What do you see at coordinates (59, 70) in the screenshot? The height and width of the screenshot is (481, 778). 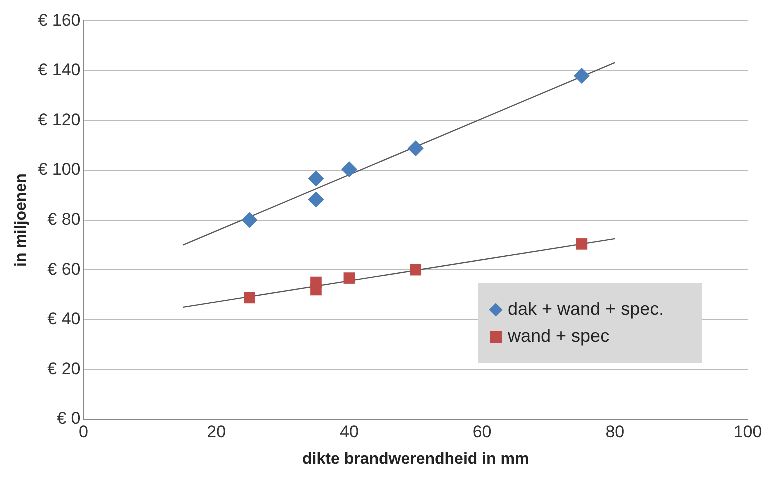 I see `y-tick-label: € 140` at bounding box center [59, 70].